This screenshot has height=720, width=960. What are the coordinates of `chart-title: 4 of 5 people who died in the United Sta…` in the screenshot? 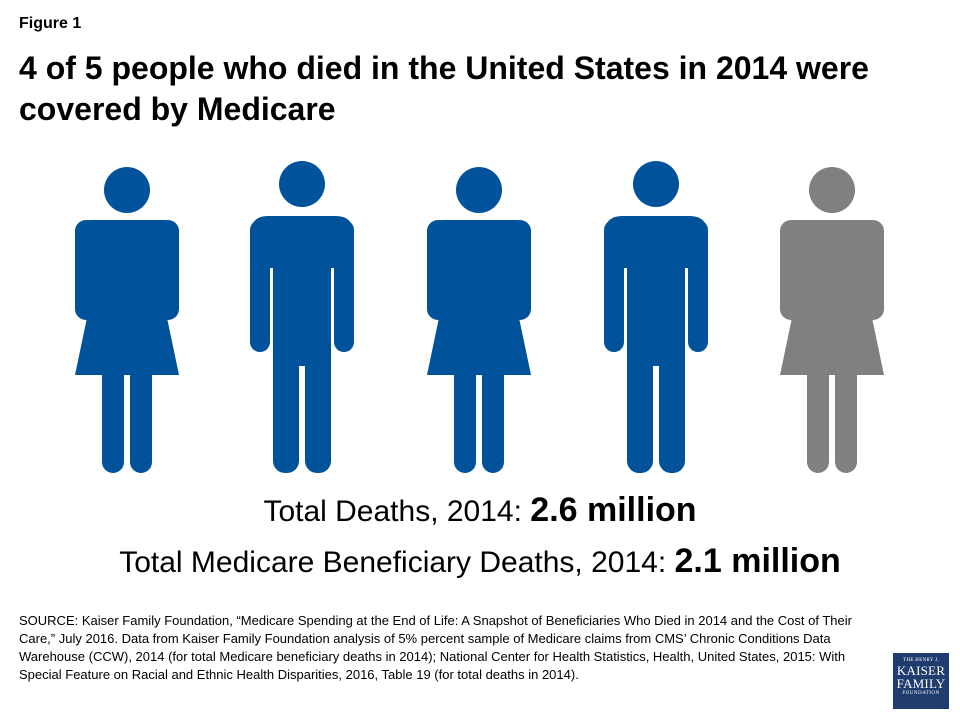 It's located at (444, 88).